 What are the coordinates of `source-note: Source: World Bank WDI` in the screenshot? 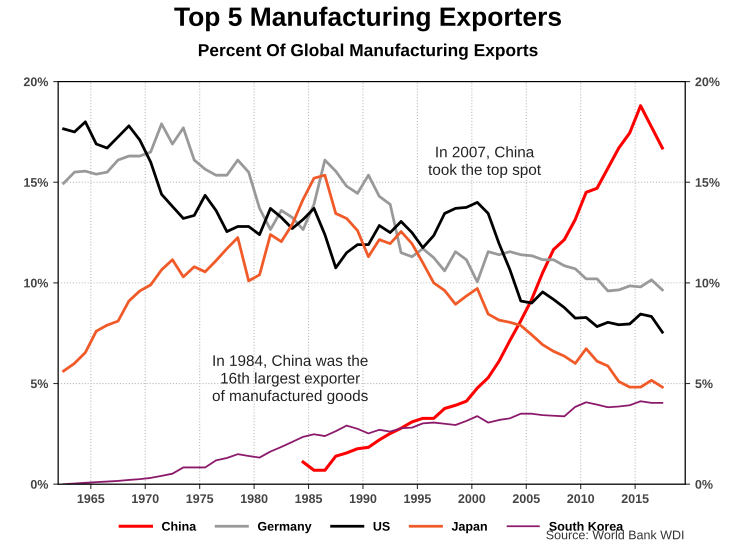 It's located at (615, 535).